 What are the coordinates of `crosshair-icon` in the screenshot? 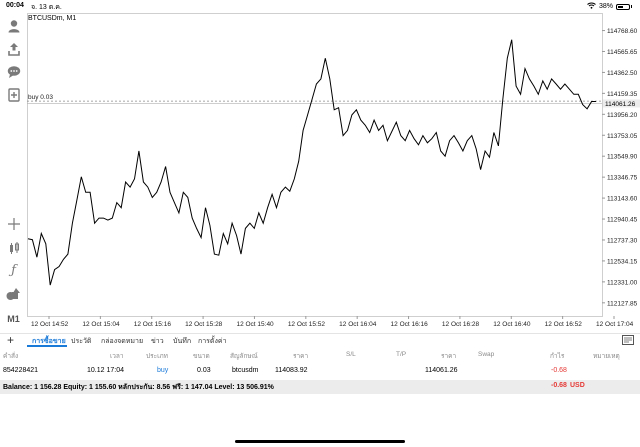 It's located at (13, 223).